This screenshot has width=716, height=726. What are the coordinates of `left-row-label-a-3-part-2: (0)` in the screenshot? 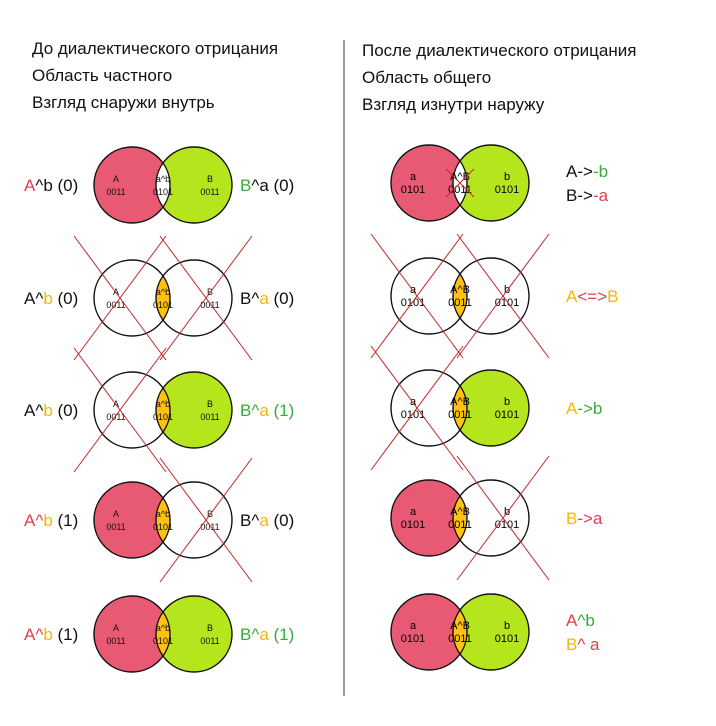 It's located at (66, 410).